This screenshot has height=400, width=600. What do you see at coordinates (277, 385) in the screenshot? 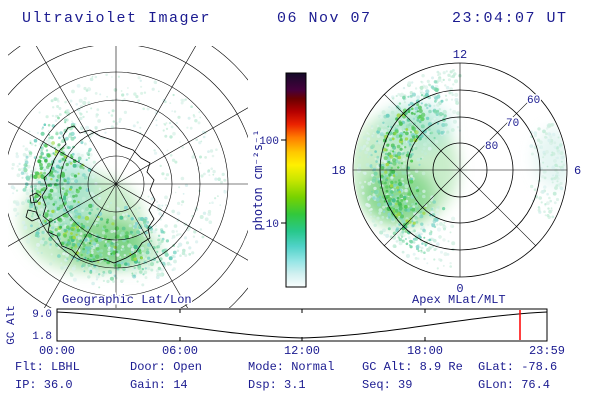
I see `status-dsp: Dsp: 3.1` at bounding box center [277, 385].